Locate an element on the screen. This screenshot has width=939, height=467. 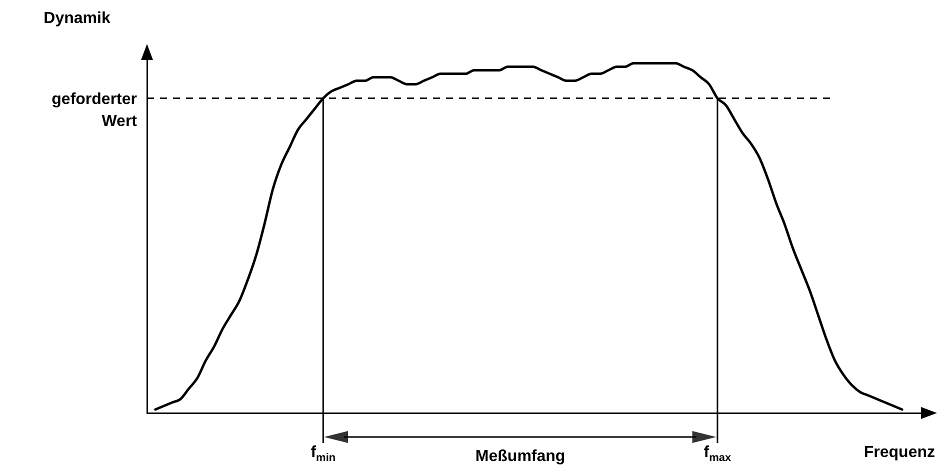
x-axis-title: Frequenz is located at coordinates (900, 452).